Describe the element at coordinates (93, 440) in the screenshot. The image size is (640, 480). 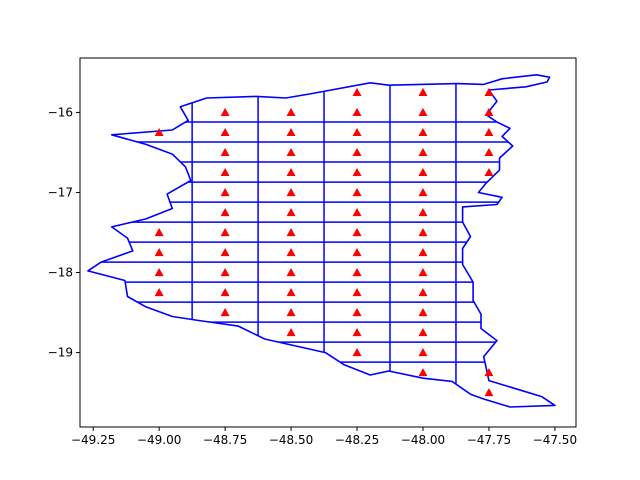
I see `x-tick-label: −49.25` at that location.